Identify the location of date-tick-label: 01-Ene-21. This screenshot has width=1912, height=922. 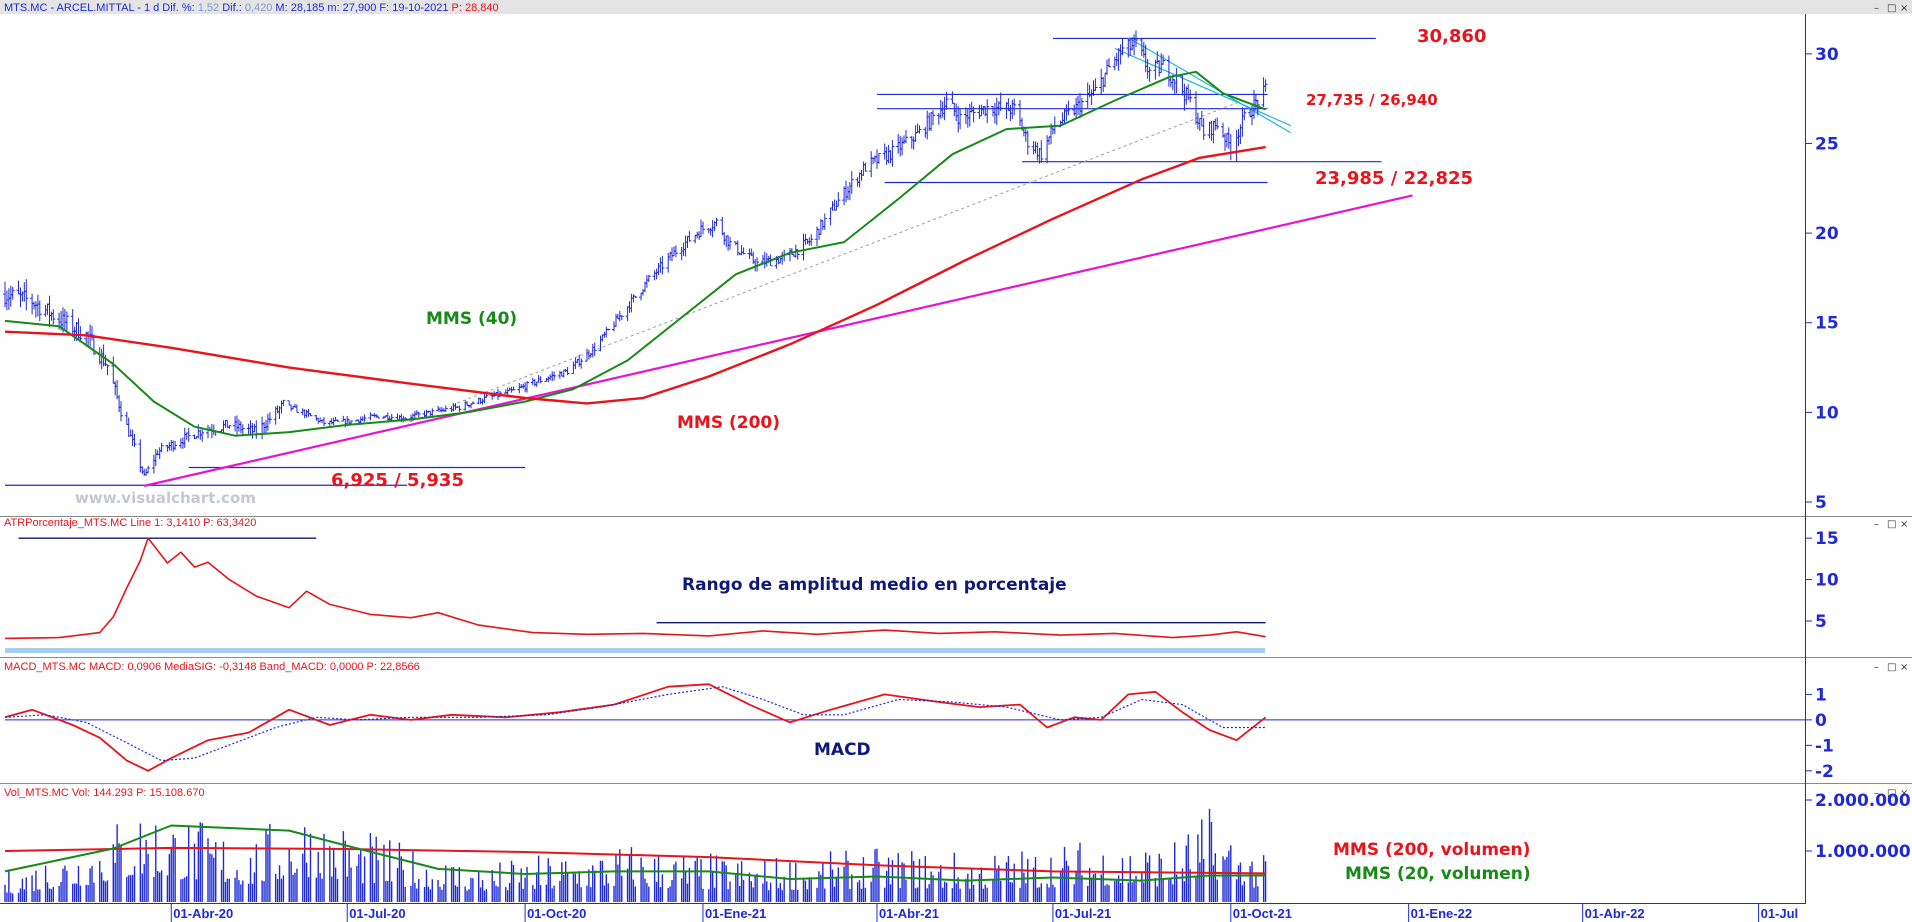
(735, 913).